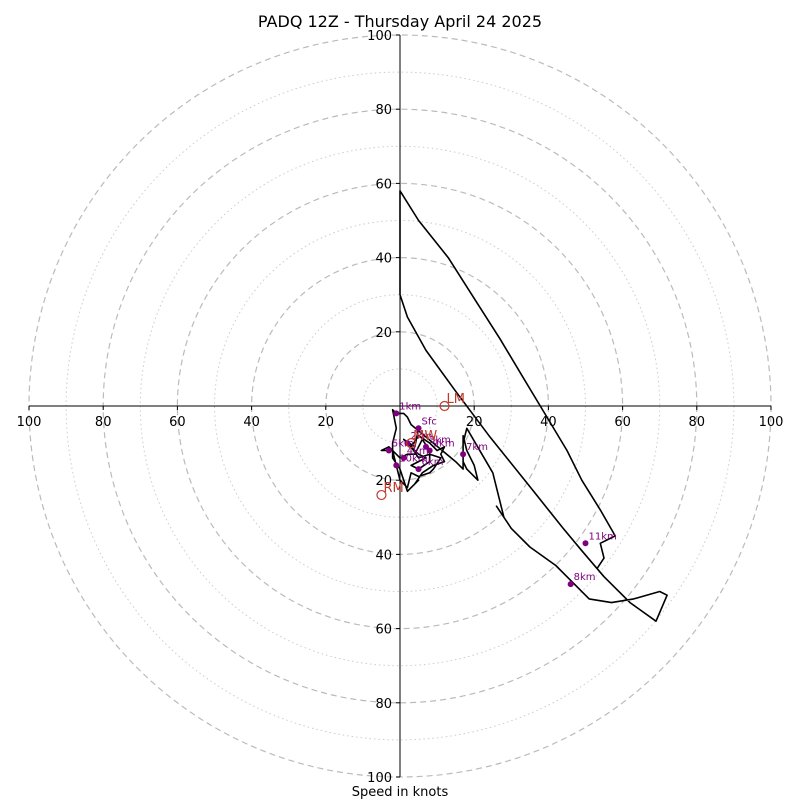  I want to click on storm-motion-label: MW, so click(425, 436).